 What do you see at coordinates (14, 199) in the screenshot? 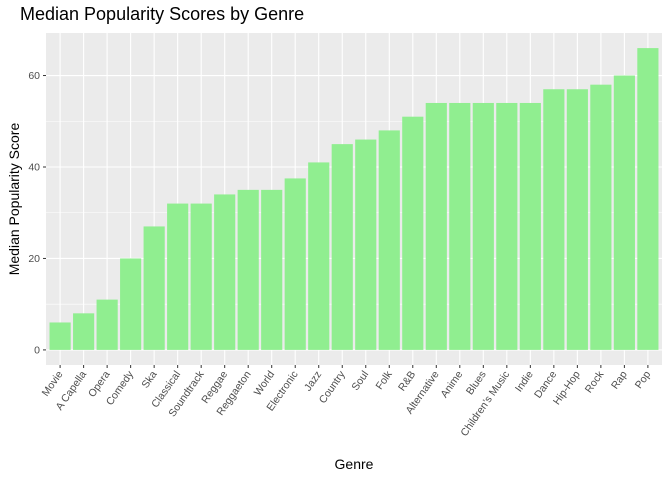
I see `y-axis-title: Median Popularity Score` at bounding box center [14, 199].